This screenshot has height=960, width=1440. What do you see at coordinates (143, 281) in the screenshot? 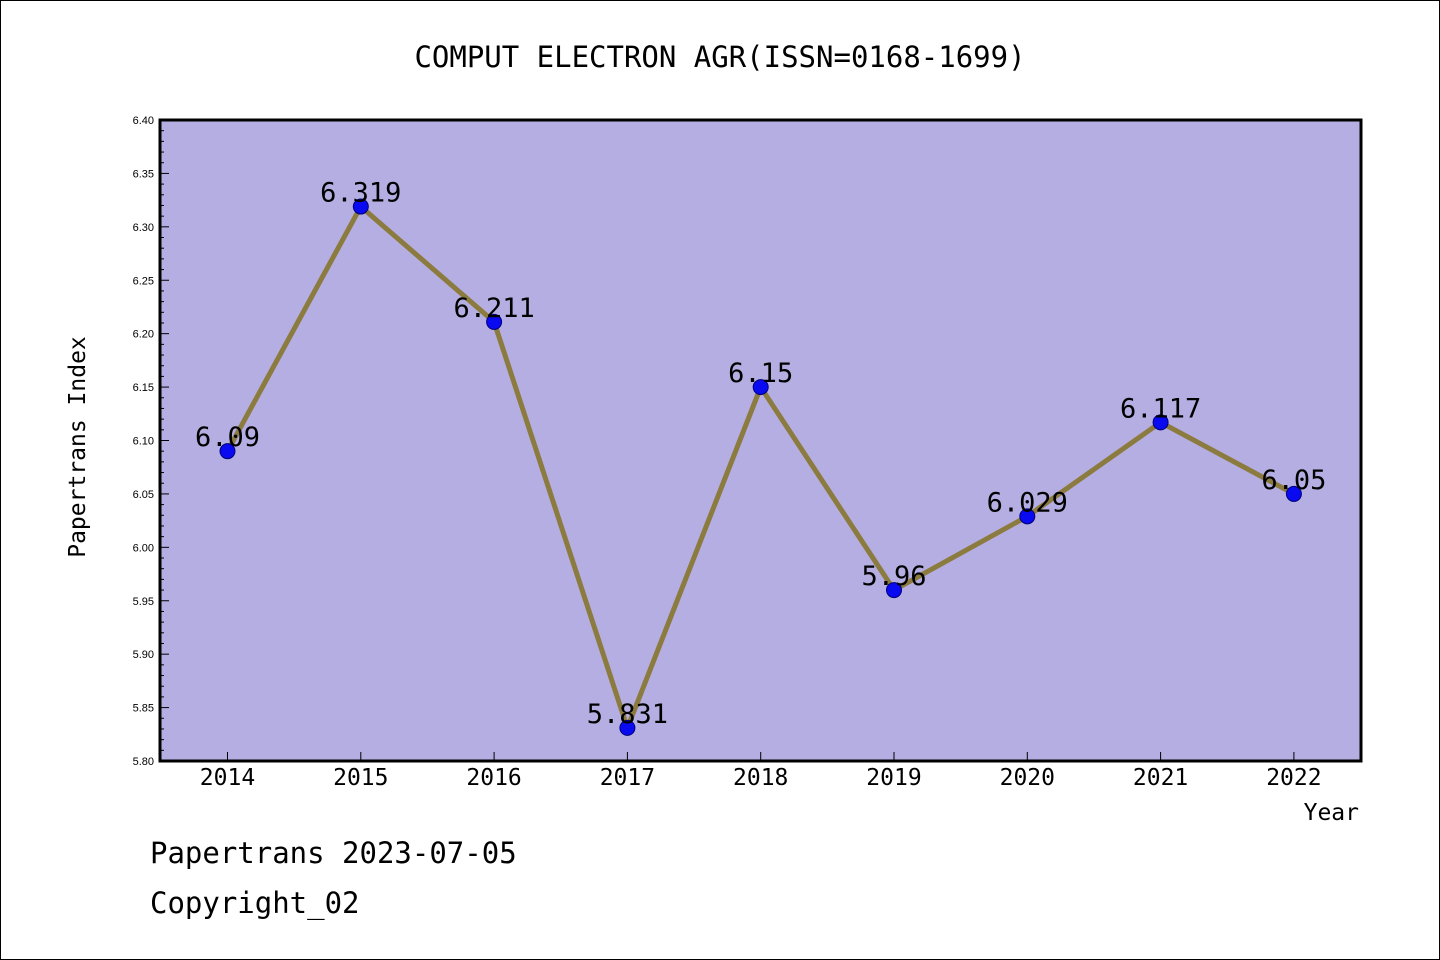
I see `y-tick-label: 6.25` at bounding box center [143, 281].